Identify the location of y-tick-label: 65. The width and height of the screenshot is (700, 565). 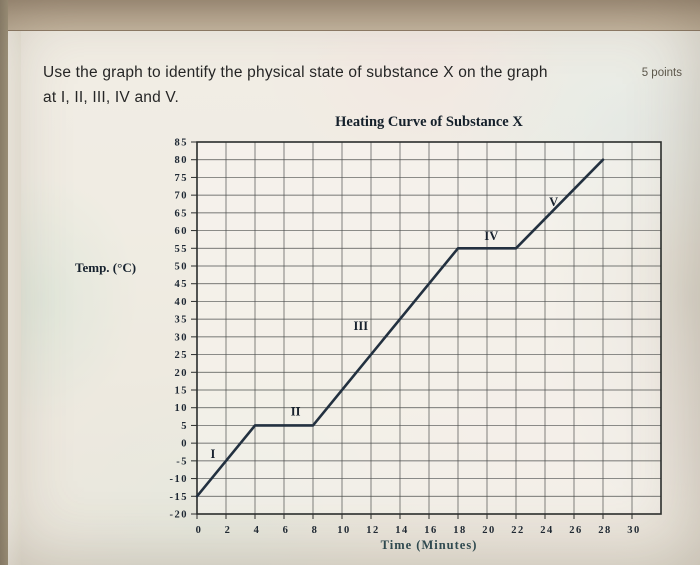
(182, 213).